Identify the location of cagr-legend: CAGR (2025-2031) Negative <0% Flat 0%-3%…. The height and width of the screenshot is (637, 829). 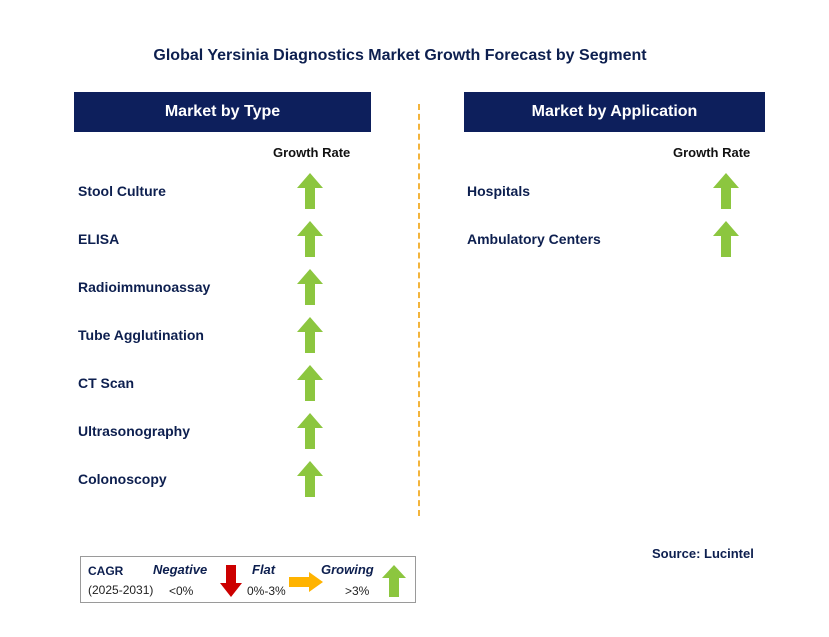
(248, 579).